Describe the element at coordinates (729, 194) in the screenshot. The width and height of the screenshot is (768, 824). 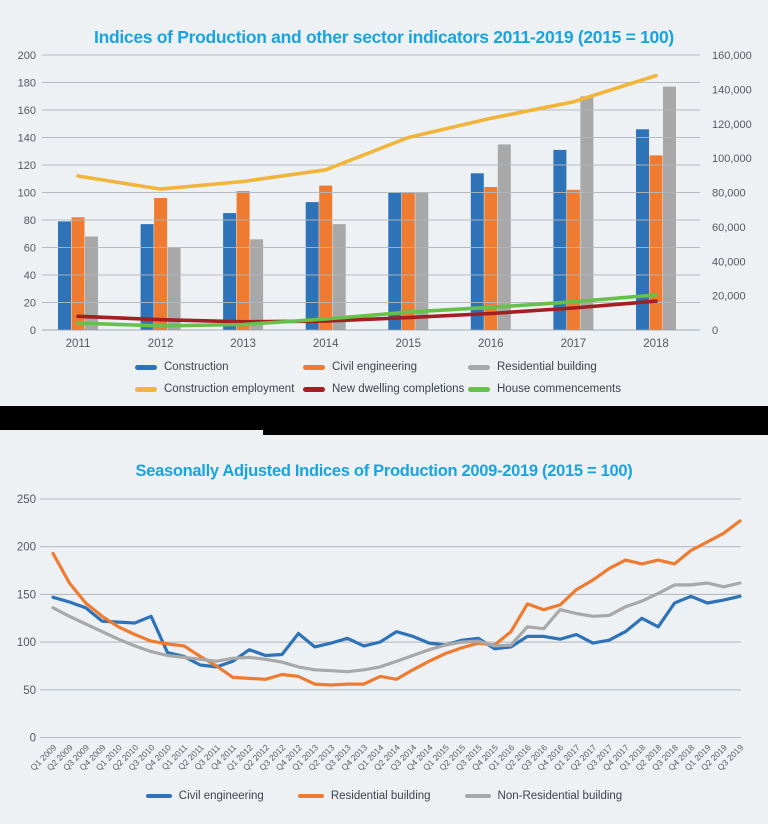
I see `right-axis-tick-label: 80,000` at that location.